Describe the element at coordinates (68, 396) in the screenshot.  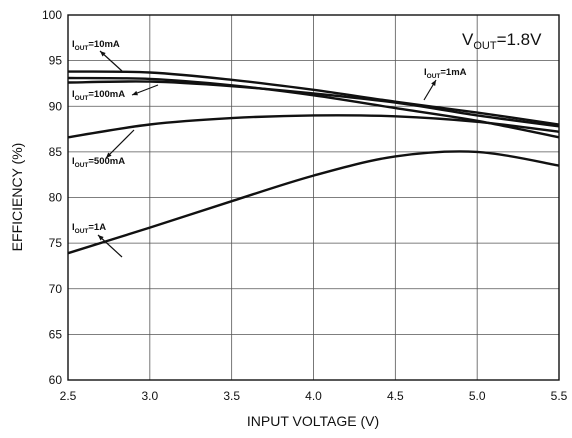
I see `x-tick-label: 2.5` at that location.